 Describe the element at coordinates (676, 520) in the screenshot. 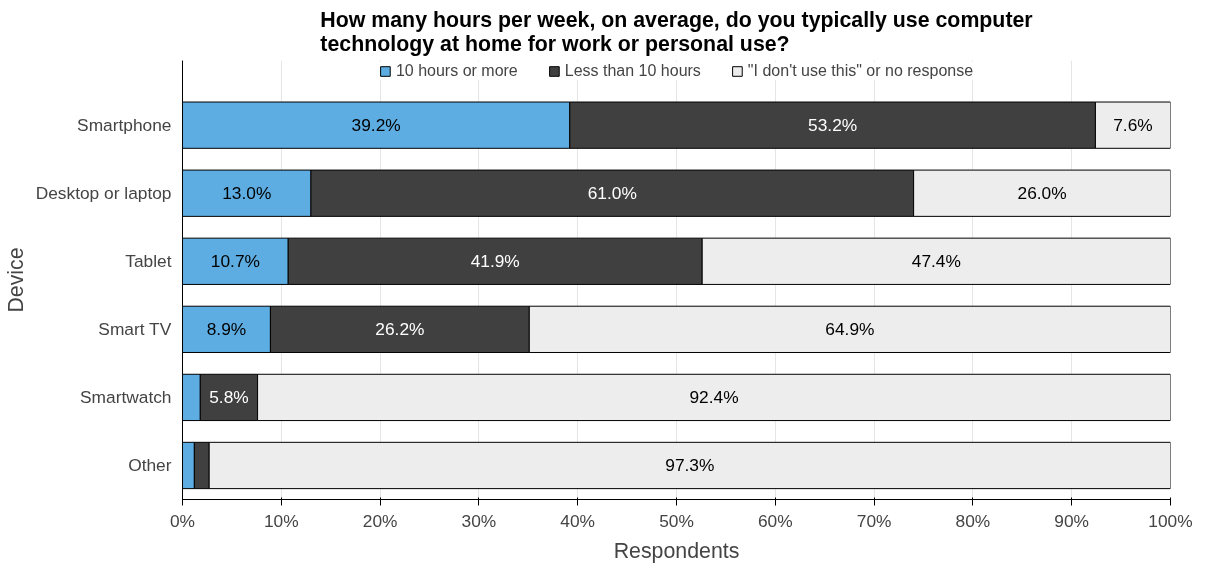

I see `x-tick-label: 50%` at that location.